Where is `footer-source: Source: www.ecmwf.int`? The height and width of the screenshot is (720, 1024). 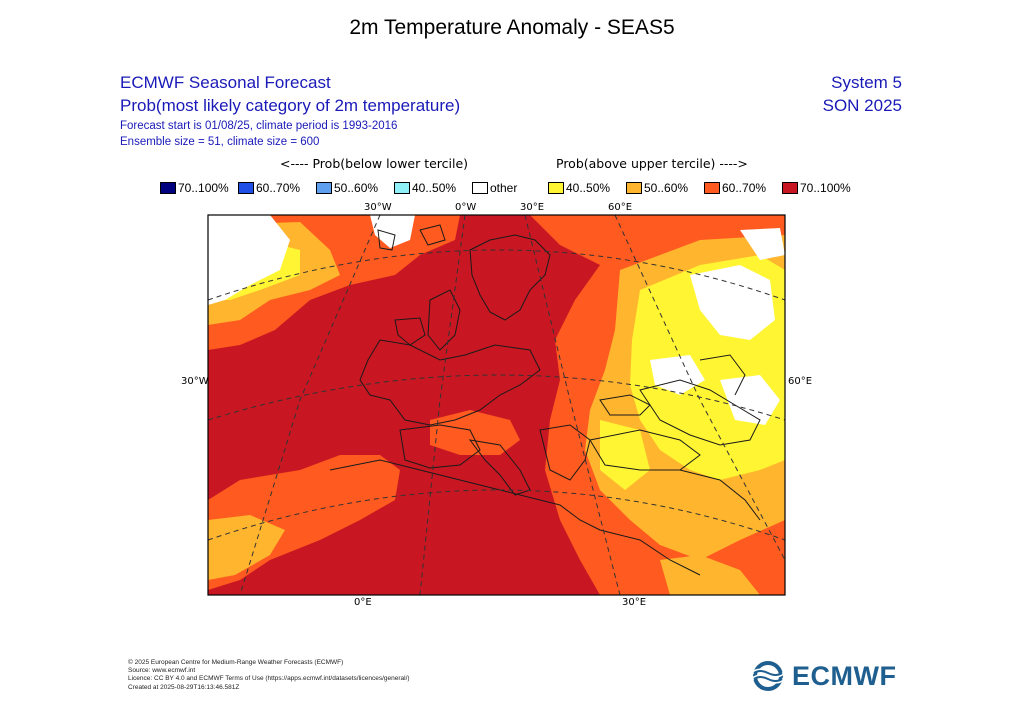
footer-source: Source: www.ecmwf.int is located at coordinates (162, 671).